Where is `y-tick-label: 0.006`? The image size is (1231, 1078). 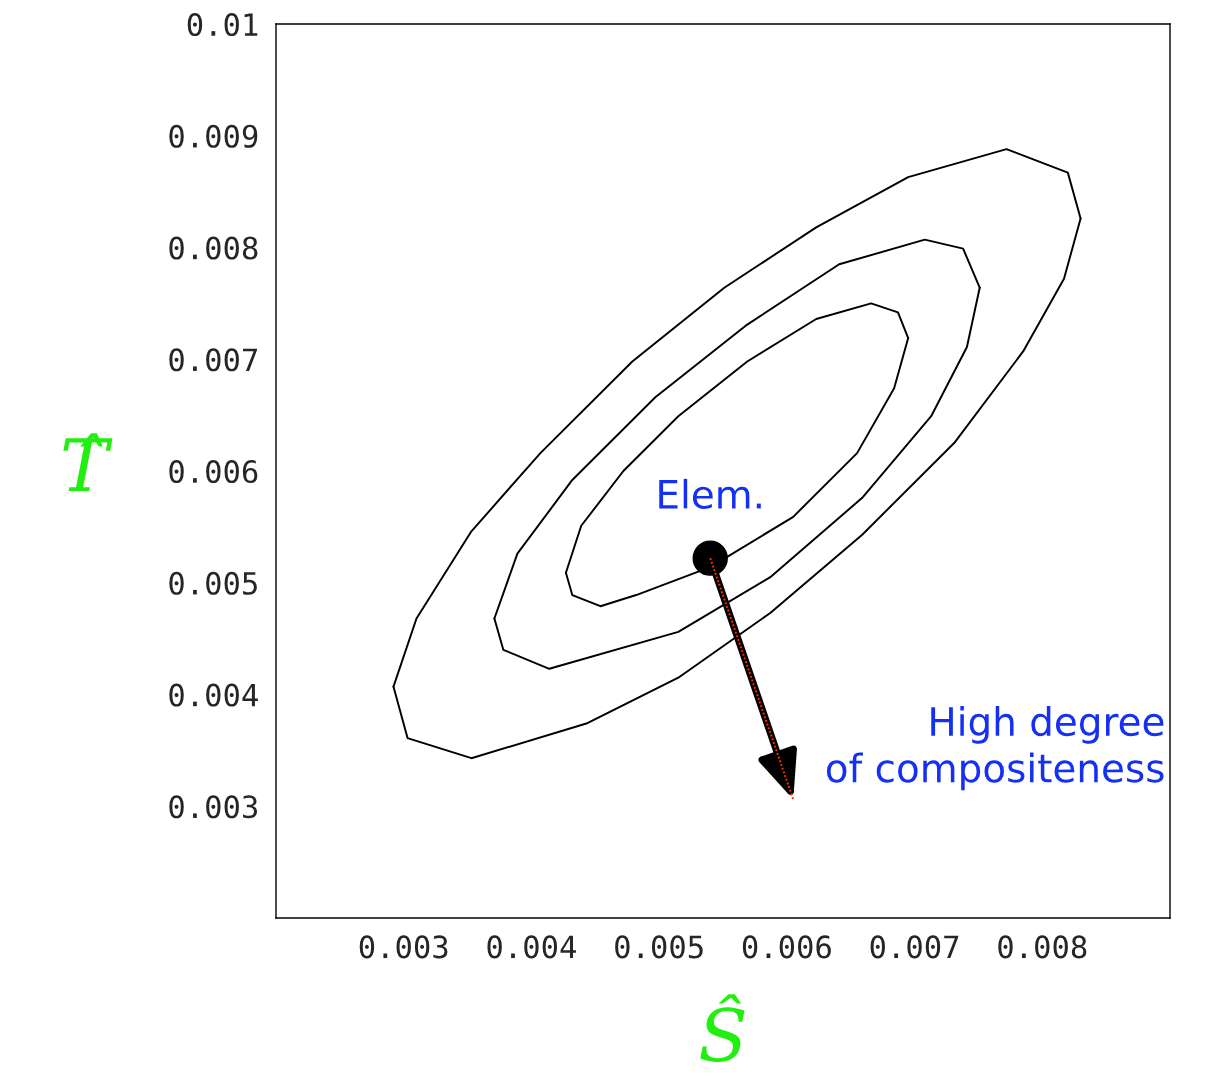
y-tick-label: 0.006 is located at coordinates (213, 472).